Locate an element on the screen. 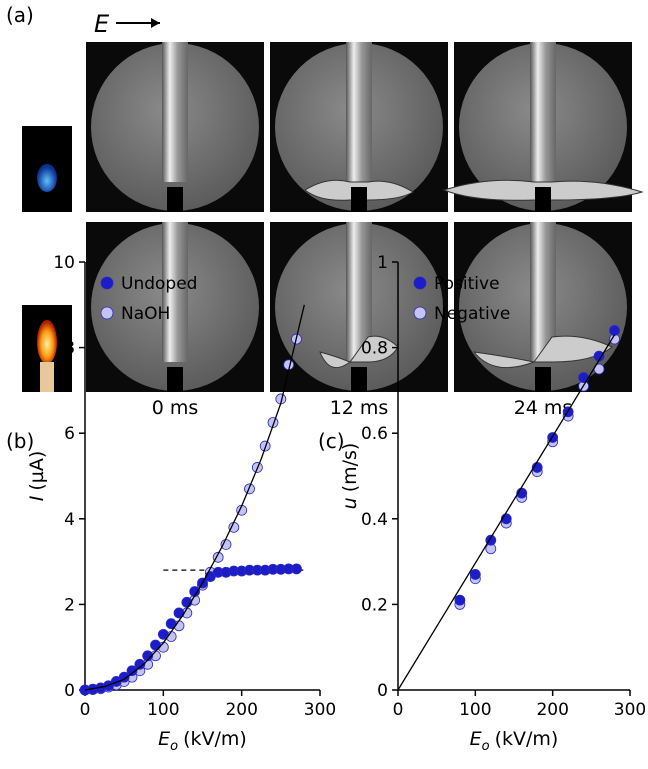 The image size is (648, 769). legend-label: NaOH is located at coordinates (145, 314).